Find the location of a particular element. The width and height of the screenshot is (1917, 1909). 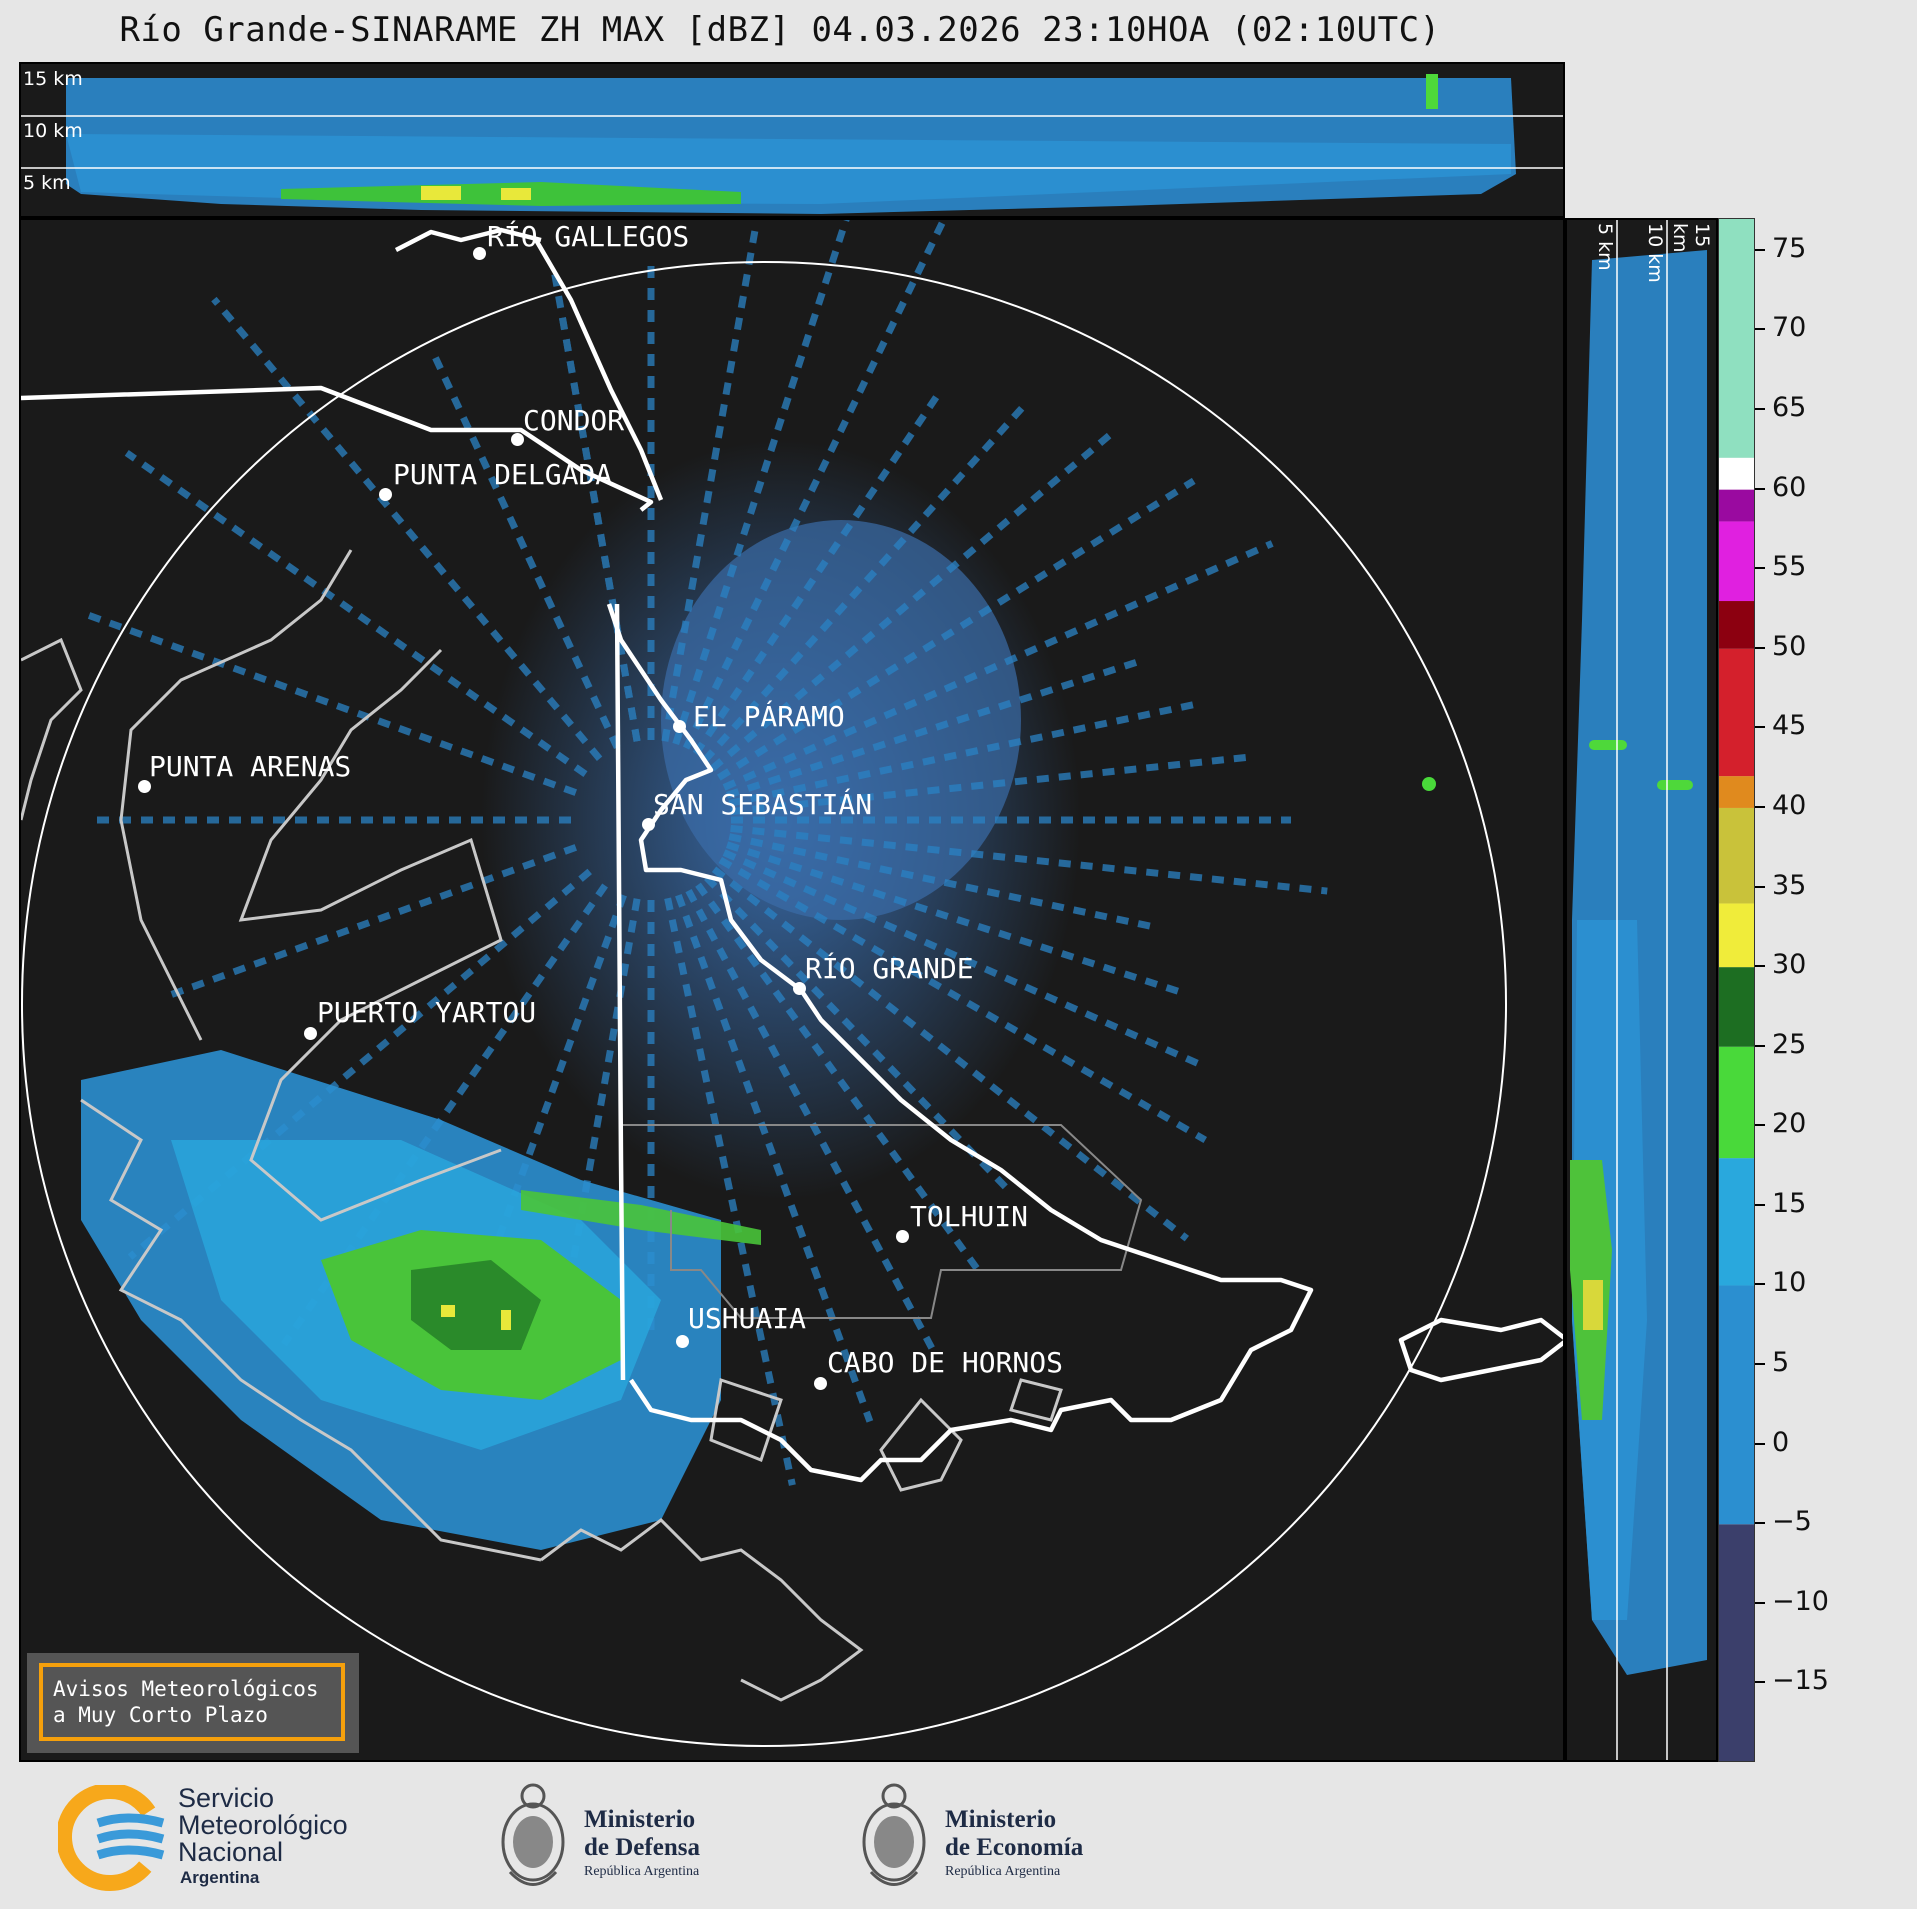

escudo-icon is located at coordinates (533, 1834).